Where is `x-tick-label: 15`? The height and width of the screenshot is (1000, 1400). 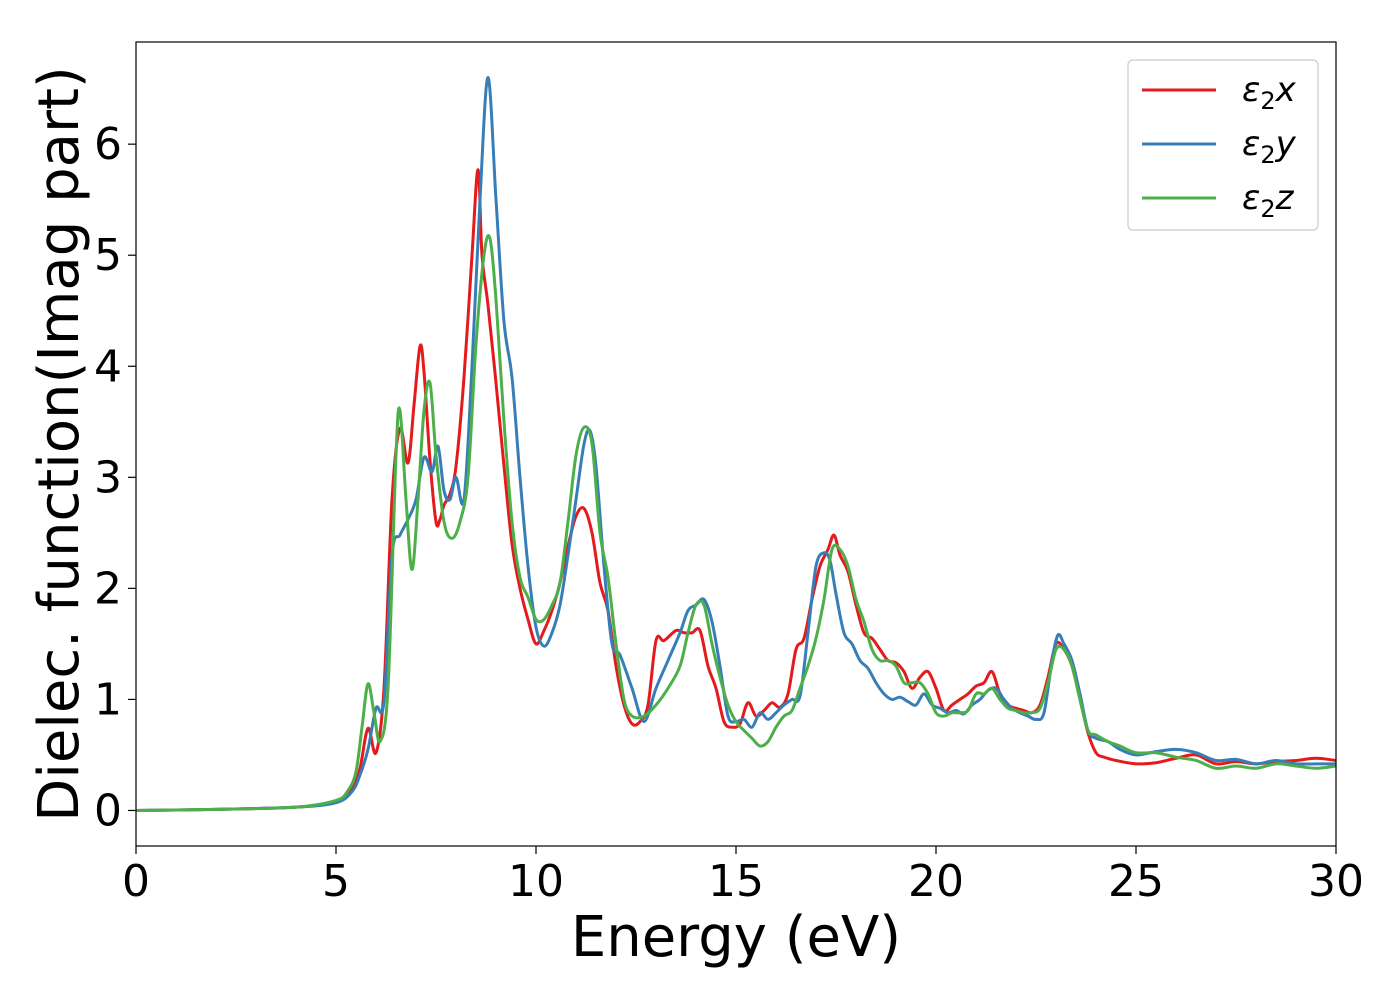 x-tick-label: 15 is located at coordinates (736, 881).